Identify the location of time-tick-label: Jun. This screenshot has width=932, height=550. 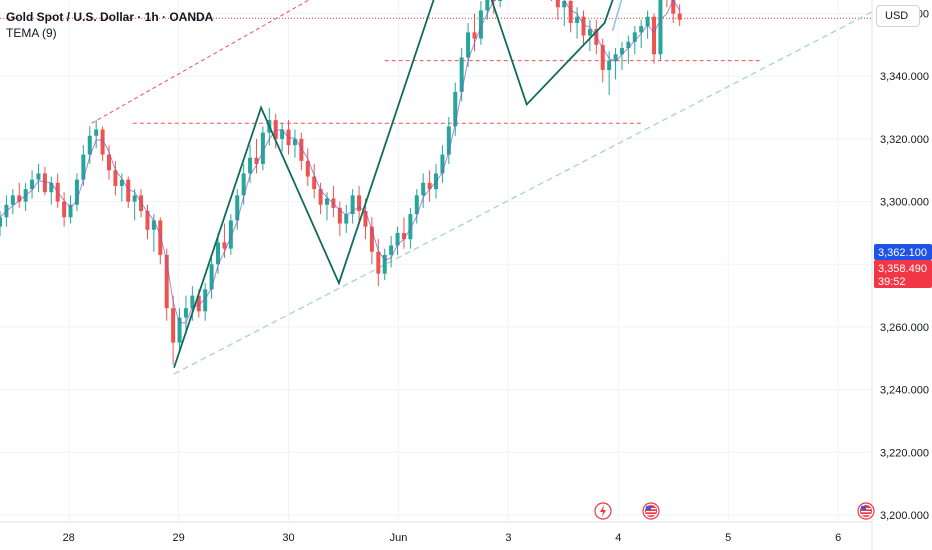
(399, 538).